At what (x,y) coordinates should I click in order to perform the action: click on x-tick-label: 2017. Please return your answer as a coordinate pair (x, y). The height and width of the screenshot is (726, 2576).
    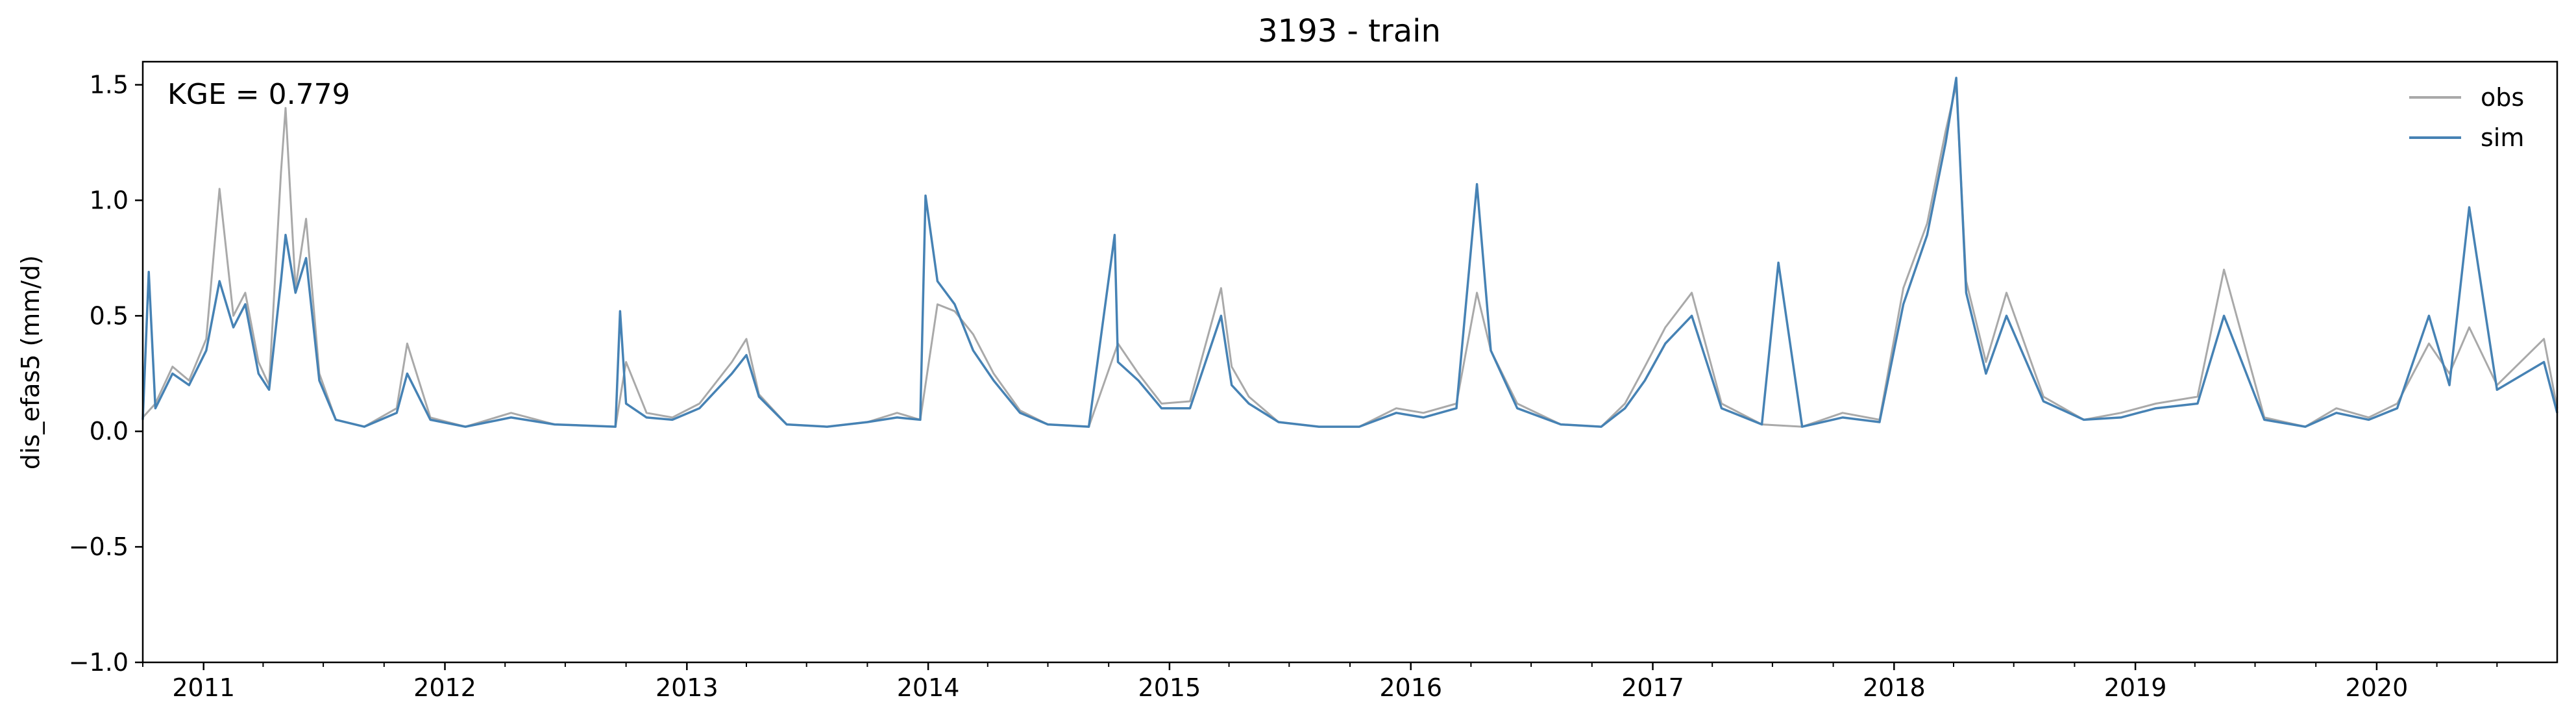
    Looking at the image, I should click on (1652, 688).